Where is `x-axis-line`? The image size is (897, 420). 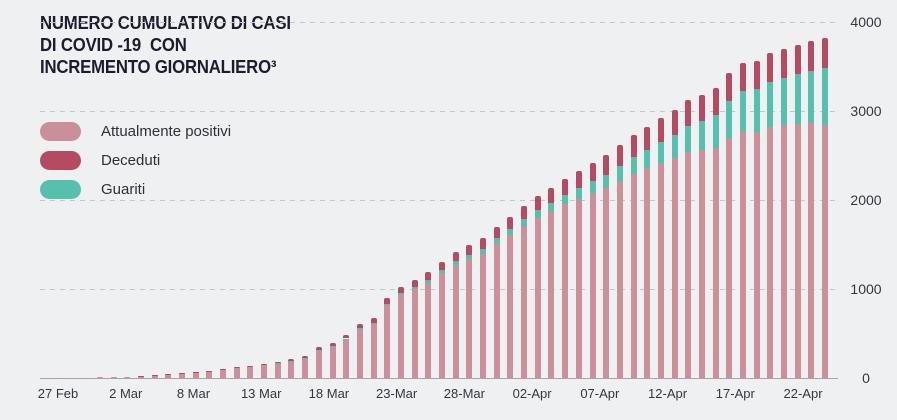 x-axis-line is located at coordinates (439, 378).